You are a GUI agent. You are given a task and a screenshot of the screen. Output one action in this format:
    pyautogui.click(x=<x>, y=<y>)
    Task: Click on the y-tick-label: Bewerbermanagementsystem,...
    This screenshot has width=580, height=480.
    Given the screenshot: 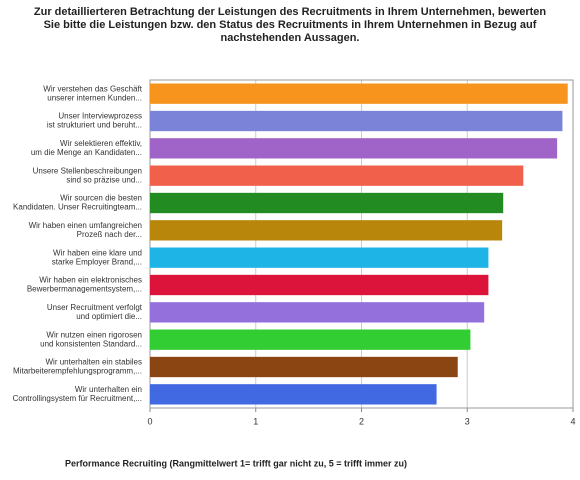 What is the action you would take?
    pyautogui.click(x=84, y=289)
    